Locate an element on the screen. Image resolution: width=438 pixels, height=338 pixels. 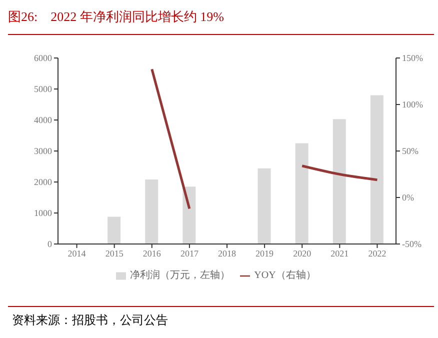
x-tick-label: 2021 is located at coordinates (339, 253).